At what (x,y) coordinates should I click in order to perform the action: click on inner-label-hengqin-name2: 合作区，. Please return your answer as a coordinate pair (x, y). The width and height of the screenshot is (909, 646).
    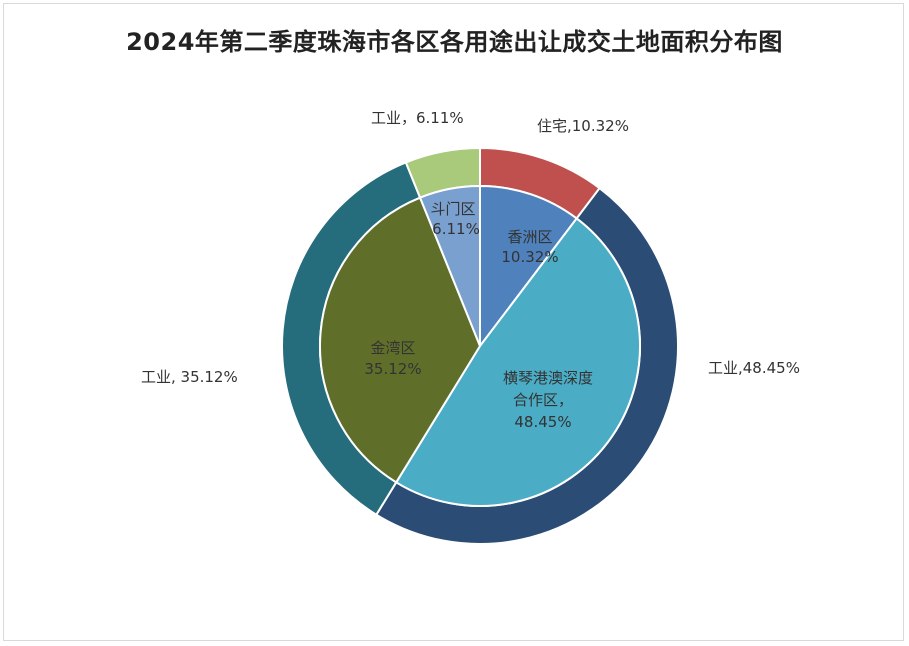
    Looking at the image, I should click on (543, 400).